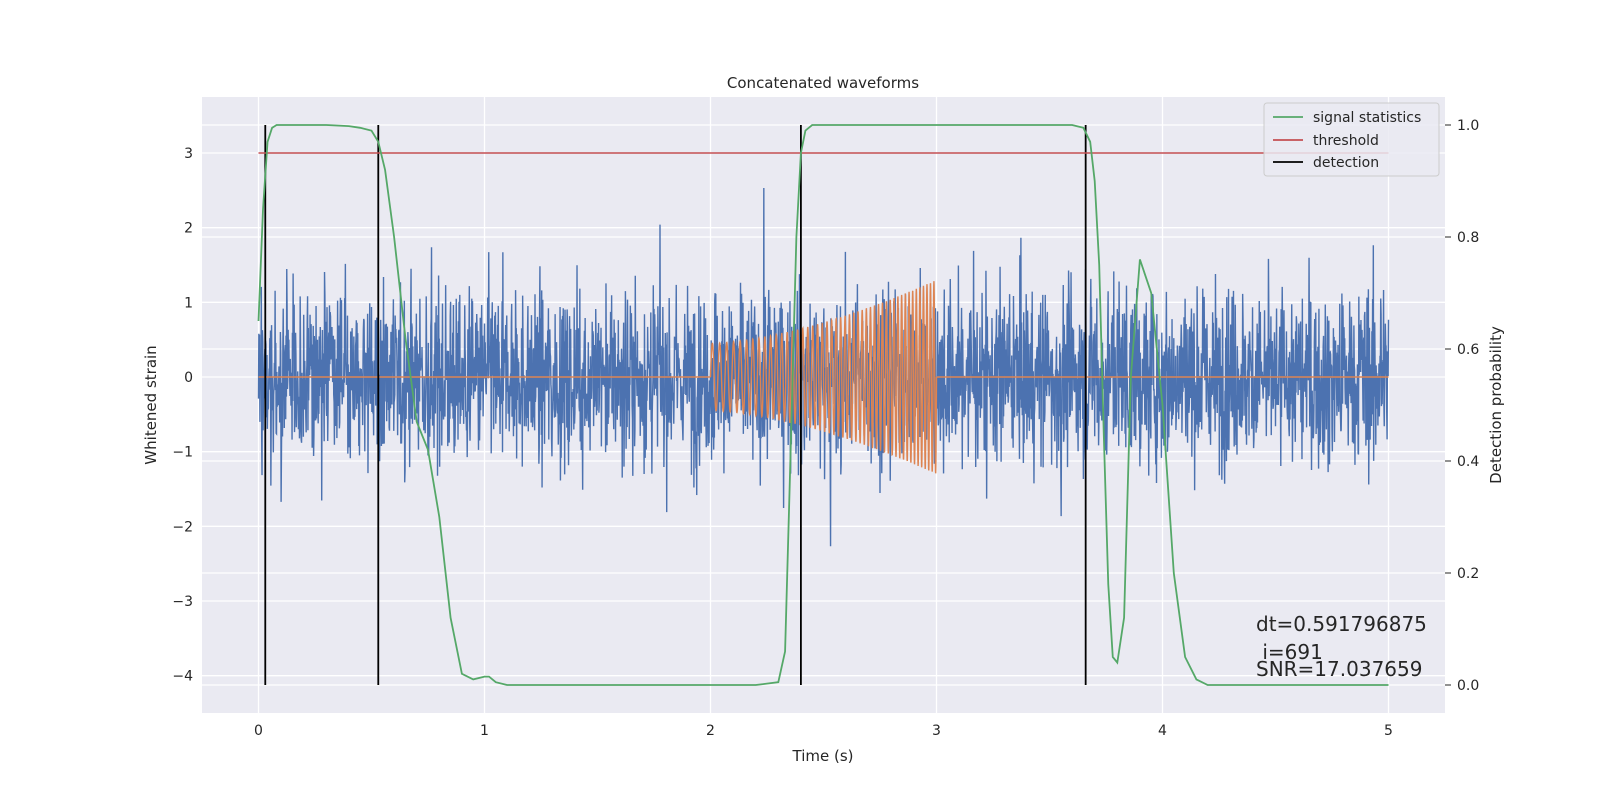 The image size is (1600, 800). What do you see at coordinates (823, 377) in the screenshot?
I see `injected-signal-line` at bounding box center [823, 377].